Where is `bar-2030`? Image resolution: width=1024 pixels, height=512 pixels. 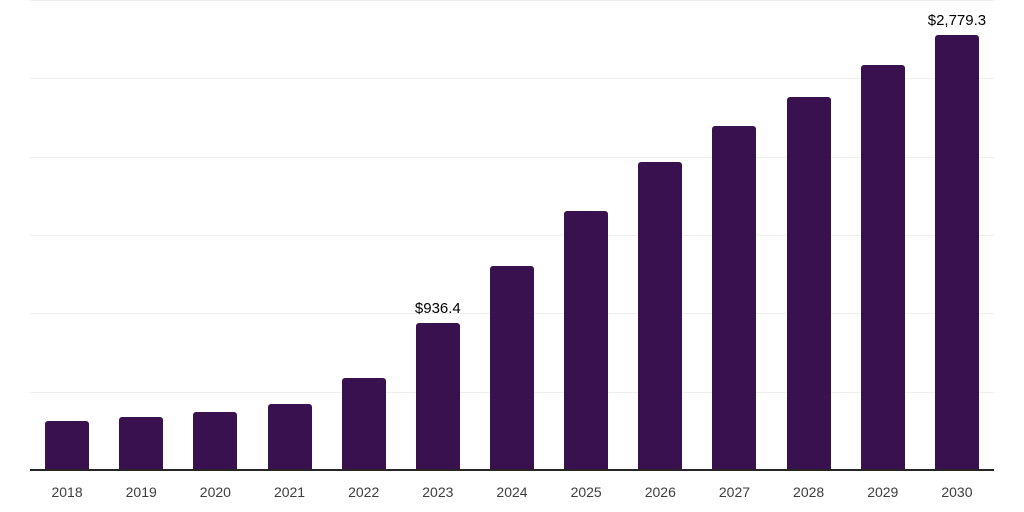
bar-2030 is located at coordinates (956, 252).